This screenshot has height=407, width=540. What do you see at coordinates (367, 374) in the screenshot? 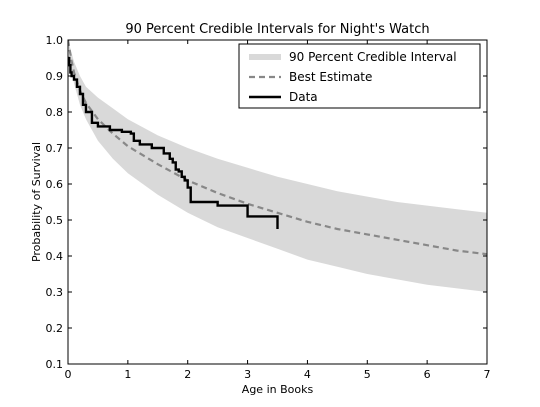
I see `x-tick-label: 5` at bounding box center [367, 374].